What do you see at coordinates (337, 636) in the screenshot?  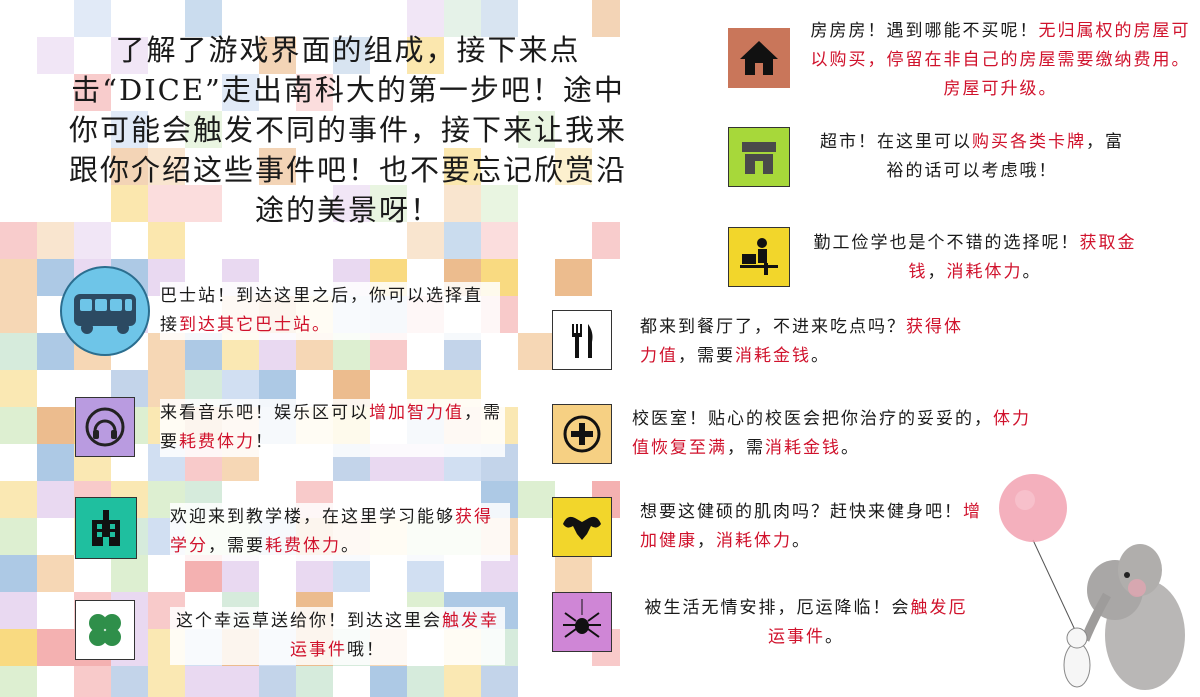 I see `luck-description: 这个幸运草送给你！到达这里会触发幸运事件哦！` at bounding box center [337, 636].